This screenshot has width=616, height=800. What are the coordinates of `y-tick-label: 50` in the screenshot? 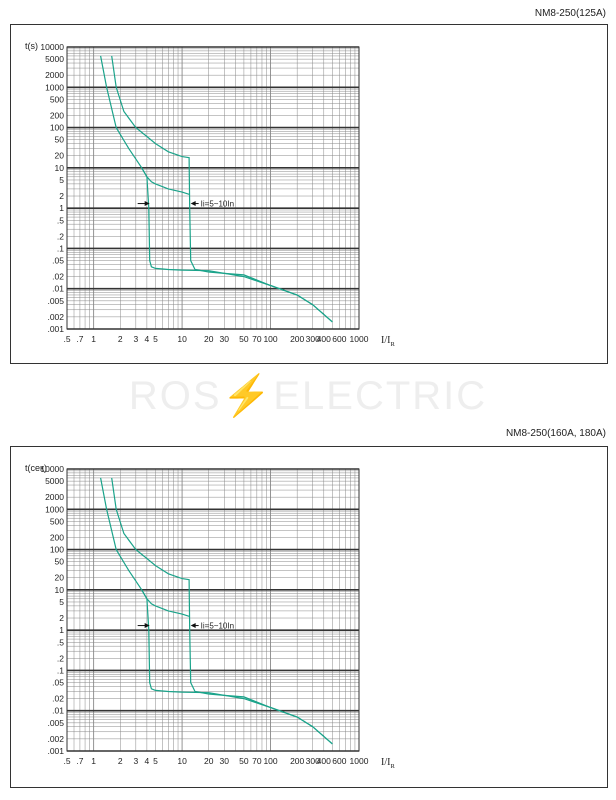 It's located at (60, 140).